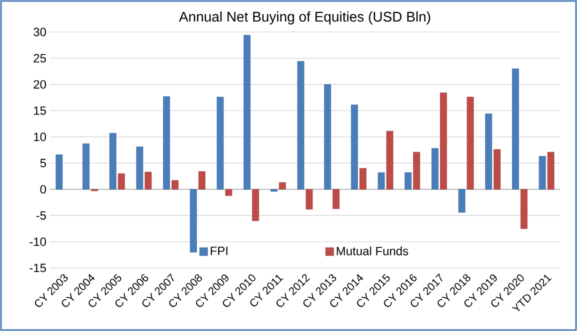 Image resolution: width=577 pixels, height=331 pixels. Describe the element at coordinates (40, 110) in the screenshot. I see `y-tick-label: 15` at that location.